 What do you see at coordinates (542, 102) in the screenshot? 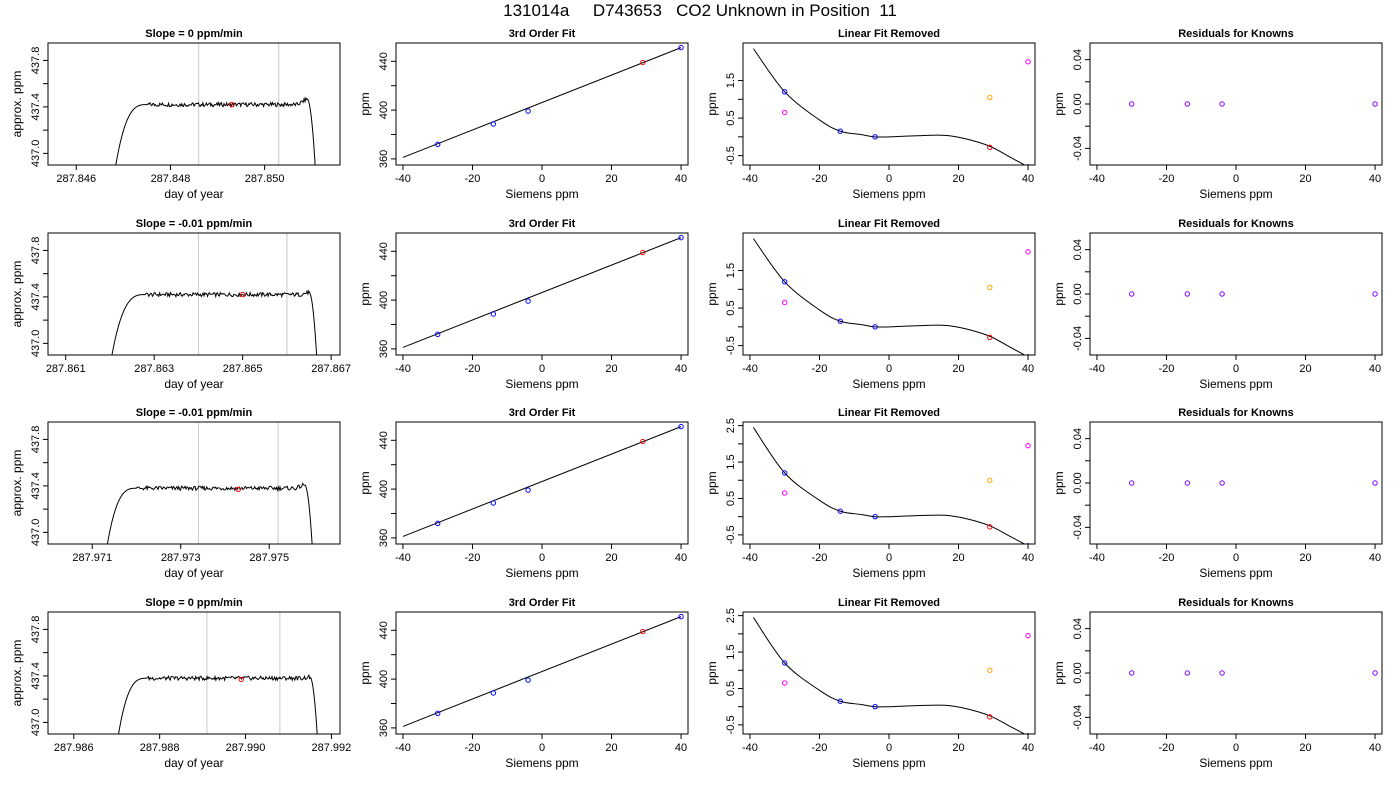
I see `fit-line` at bounding box center [542, 102].